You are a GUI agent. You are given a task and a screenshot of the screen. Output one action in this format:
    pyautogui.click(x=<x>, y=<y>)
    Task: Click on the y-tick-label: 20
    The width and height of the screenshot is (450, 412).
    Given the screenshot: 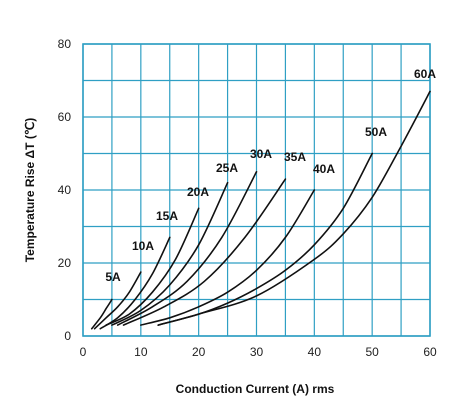 What is the action you would take?
    pyautogui.click(x=65, y=263)
    